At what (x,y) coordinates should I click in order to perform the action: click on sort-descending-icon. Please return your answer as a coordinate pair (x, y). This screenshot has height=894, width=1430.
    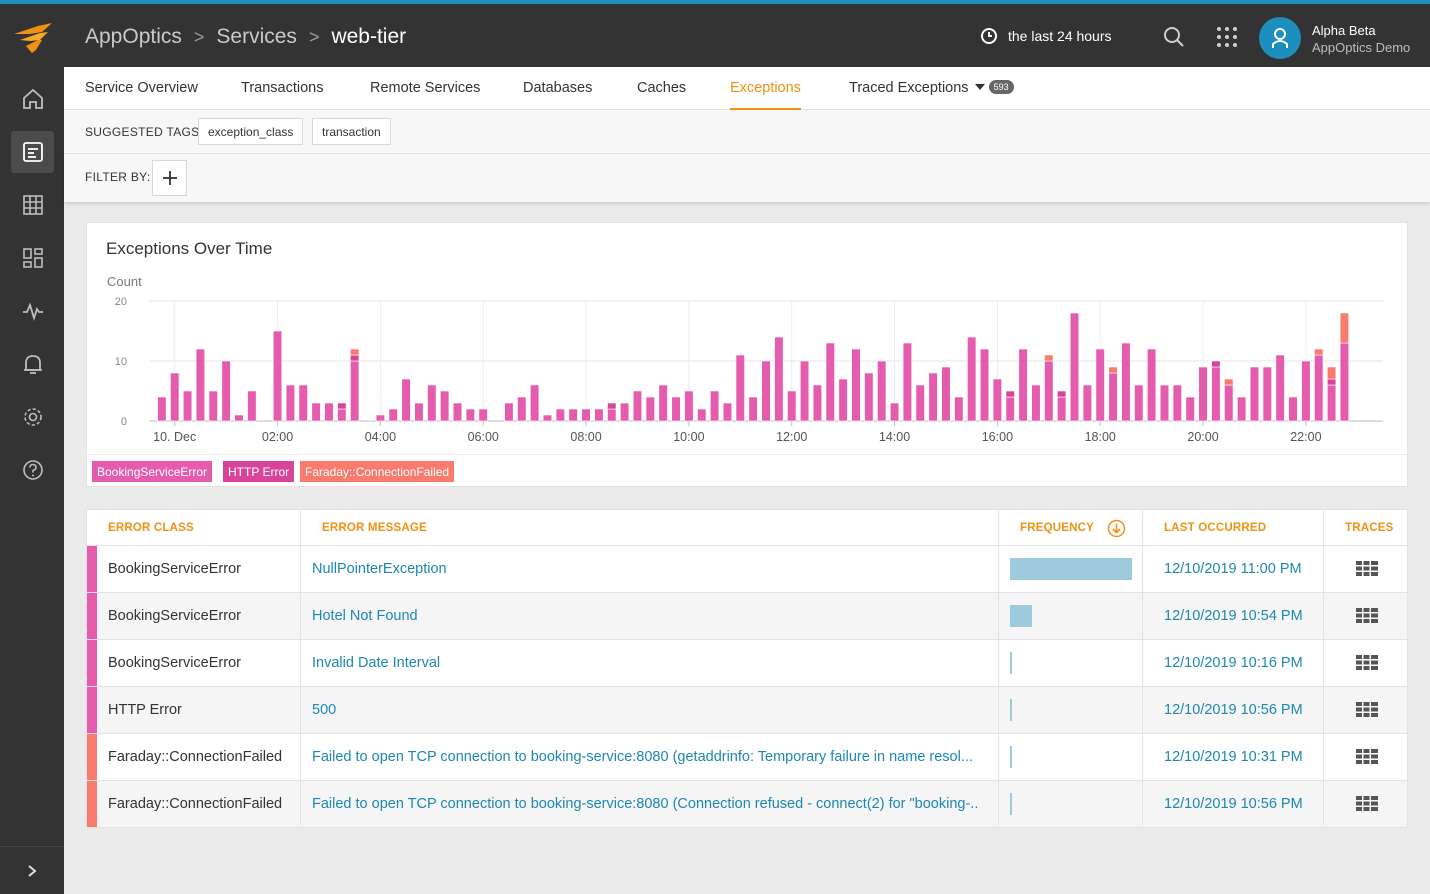
    Looking at the image, I should click on (1116, 528).